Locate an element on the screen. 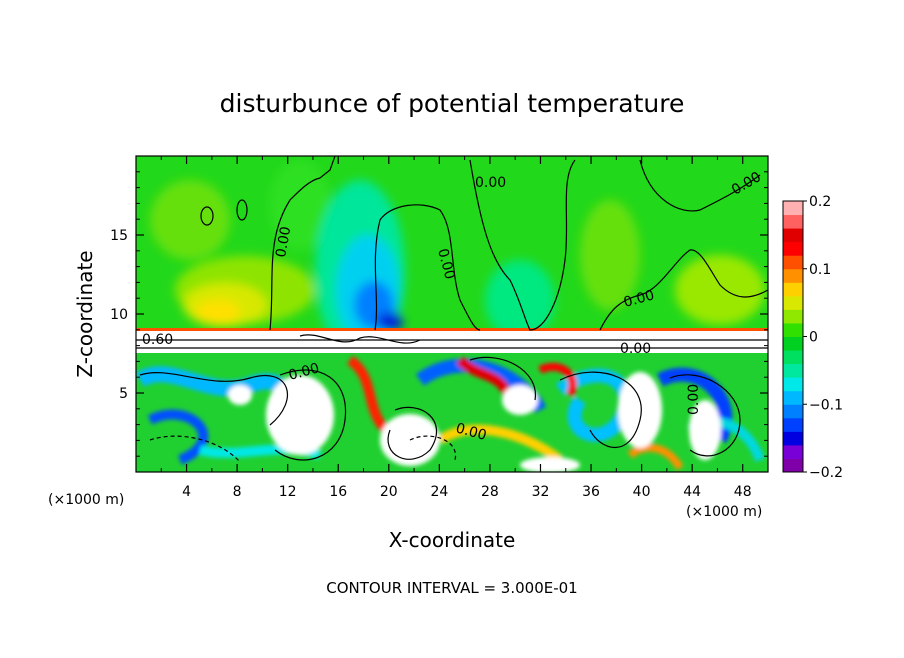 Image resolution: width=904 pixels, height=658 pixels. y-tick-label: 15 is located at coordinates (119, 236).